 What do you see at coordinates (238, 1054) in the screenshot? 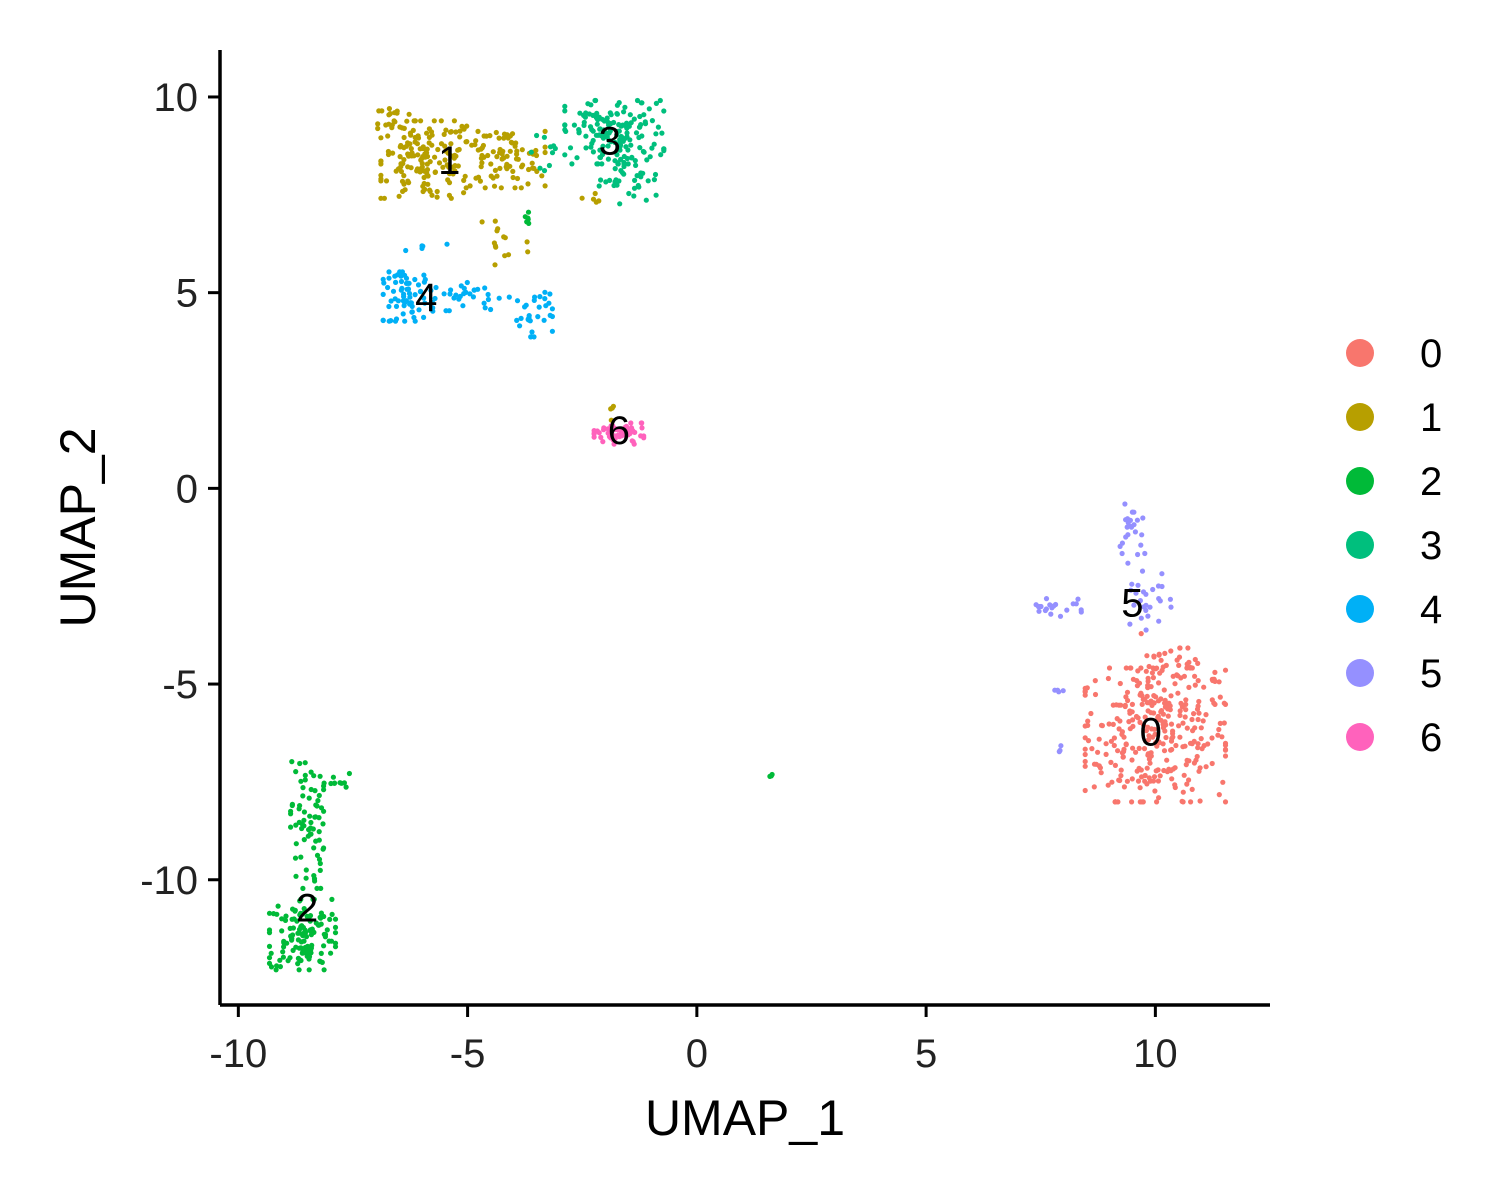
I see `x-tick-label: -10` at bounding box center [238, 1054].